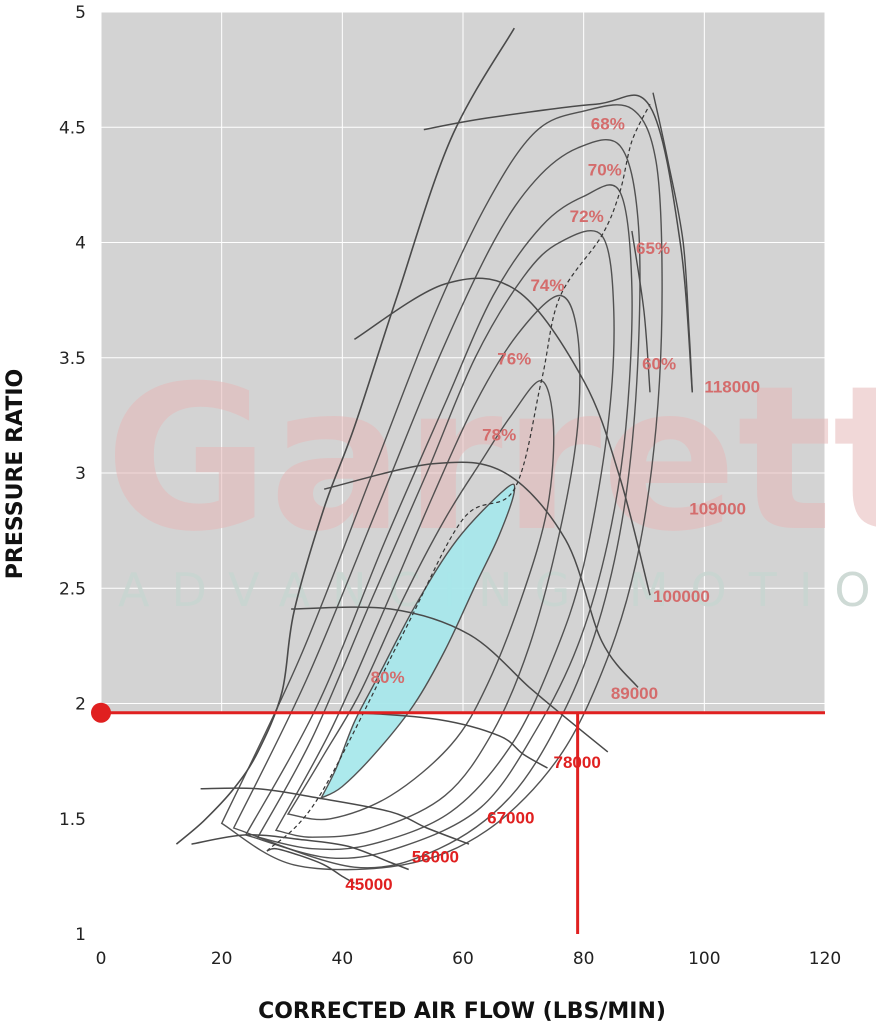 The height and width of the screenshot is (1024, 876). What do you see at coordinates (704, 959) in the screenshot?
I see `x-tick-label-100: 100` at bounding box center [704, 959].